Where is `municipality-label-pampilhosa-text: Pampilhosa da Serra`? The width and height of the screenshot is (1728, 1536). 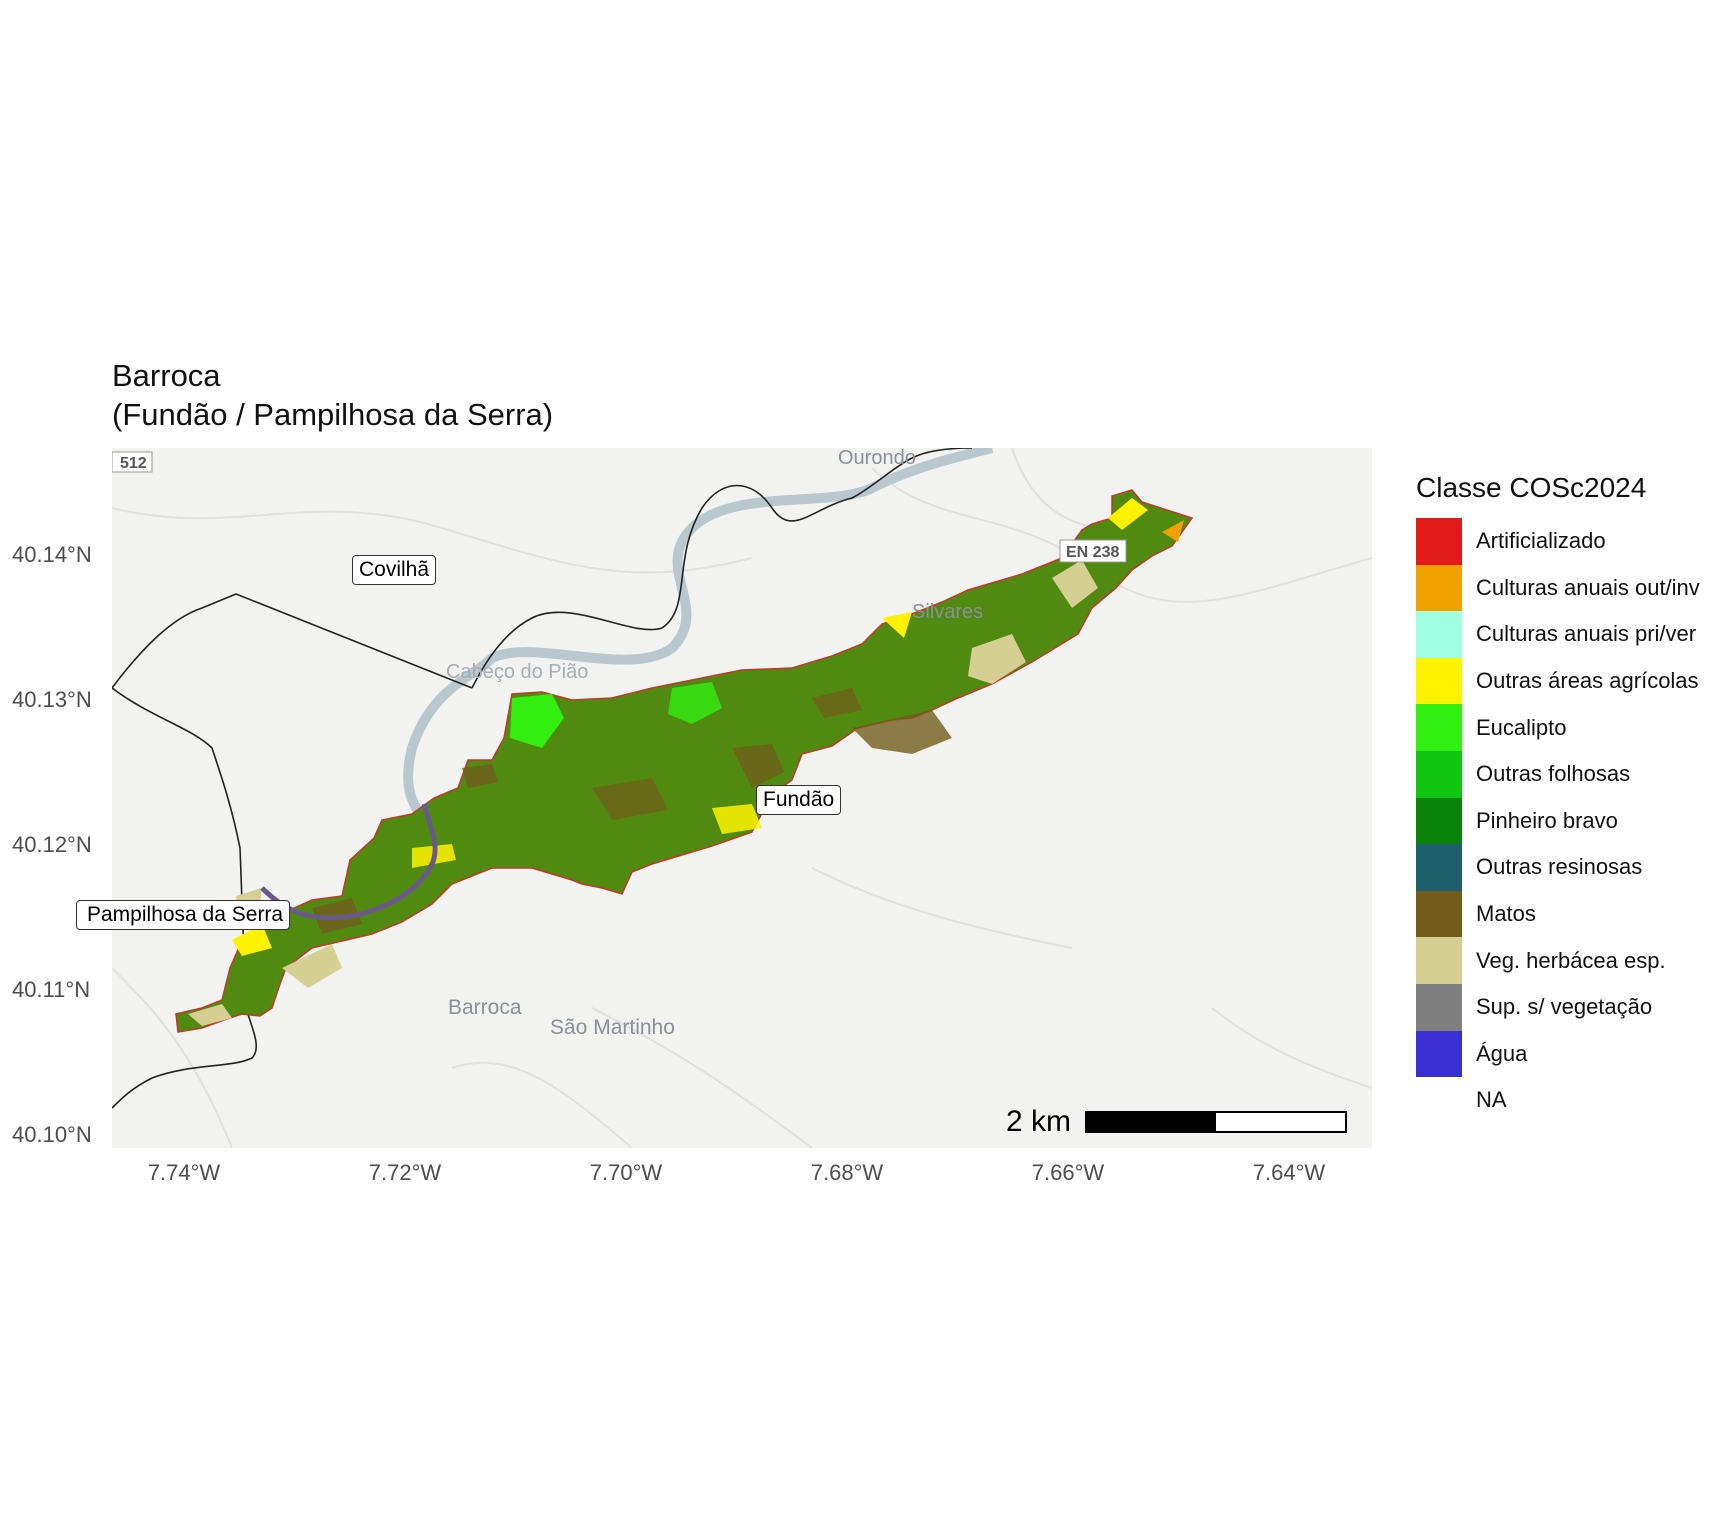
municipality-label-pampilhosa-text: Pampilhosa da Serra is located at coordinates (185, 914).